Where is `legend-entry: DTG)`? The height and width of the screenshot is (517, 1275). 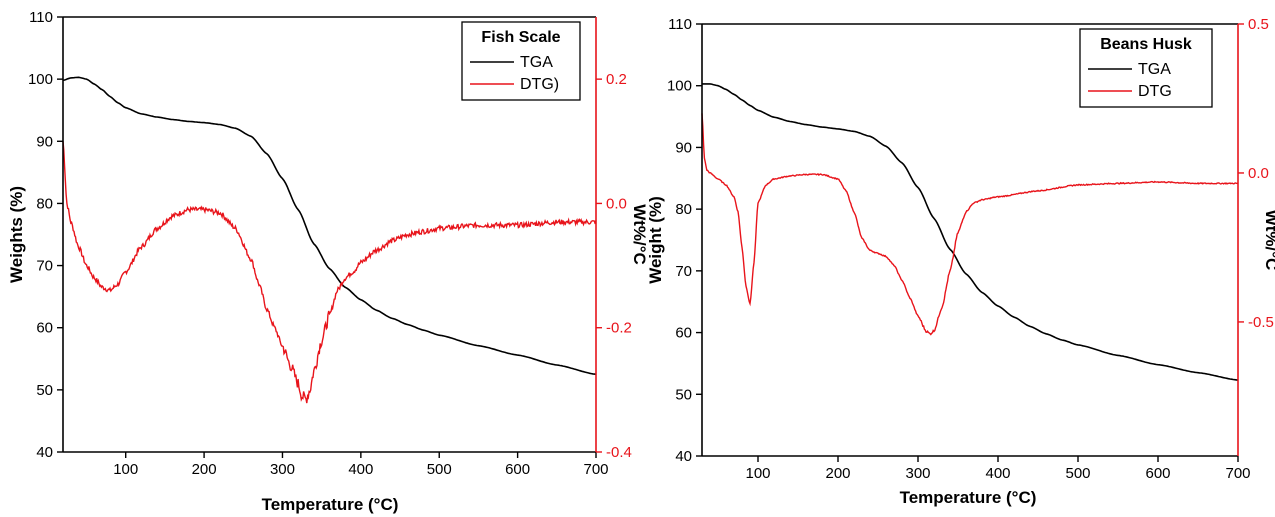
legend-entry: DTG) is located at coordinates (539, 84).